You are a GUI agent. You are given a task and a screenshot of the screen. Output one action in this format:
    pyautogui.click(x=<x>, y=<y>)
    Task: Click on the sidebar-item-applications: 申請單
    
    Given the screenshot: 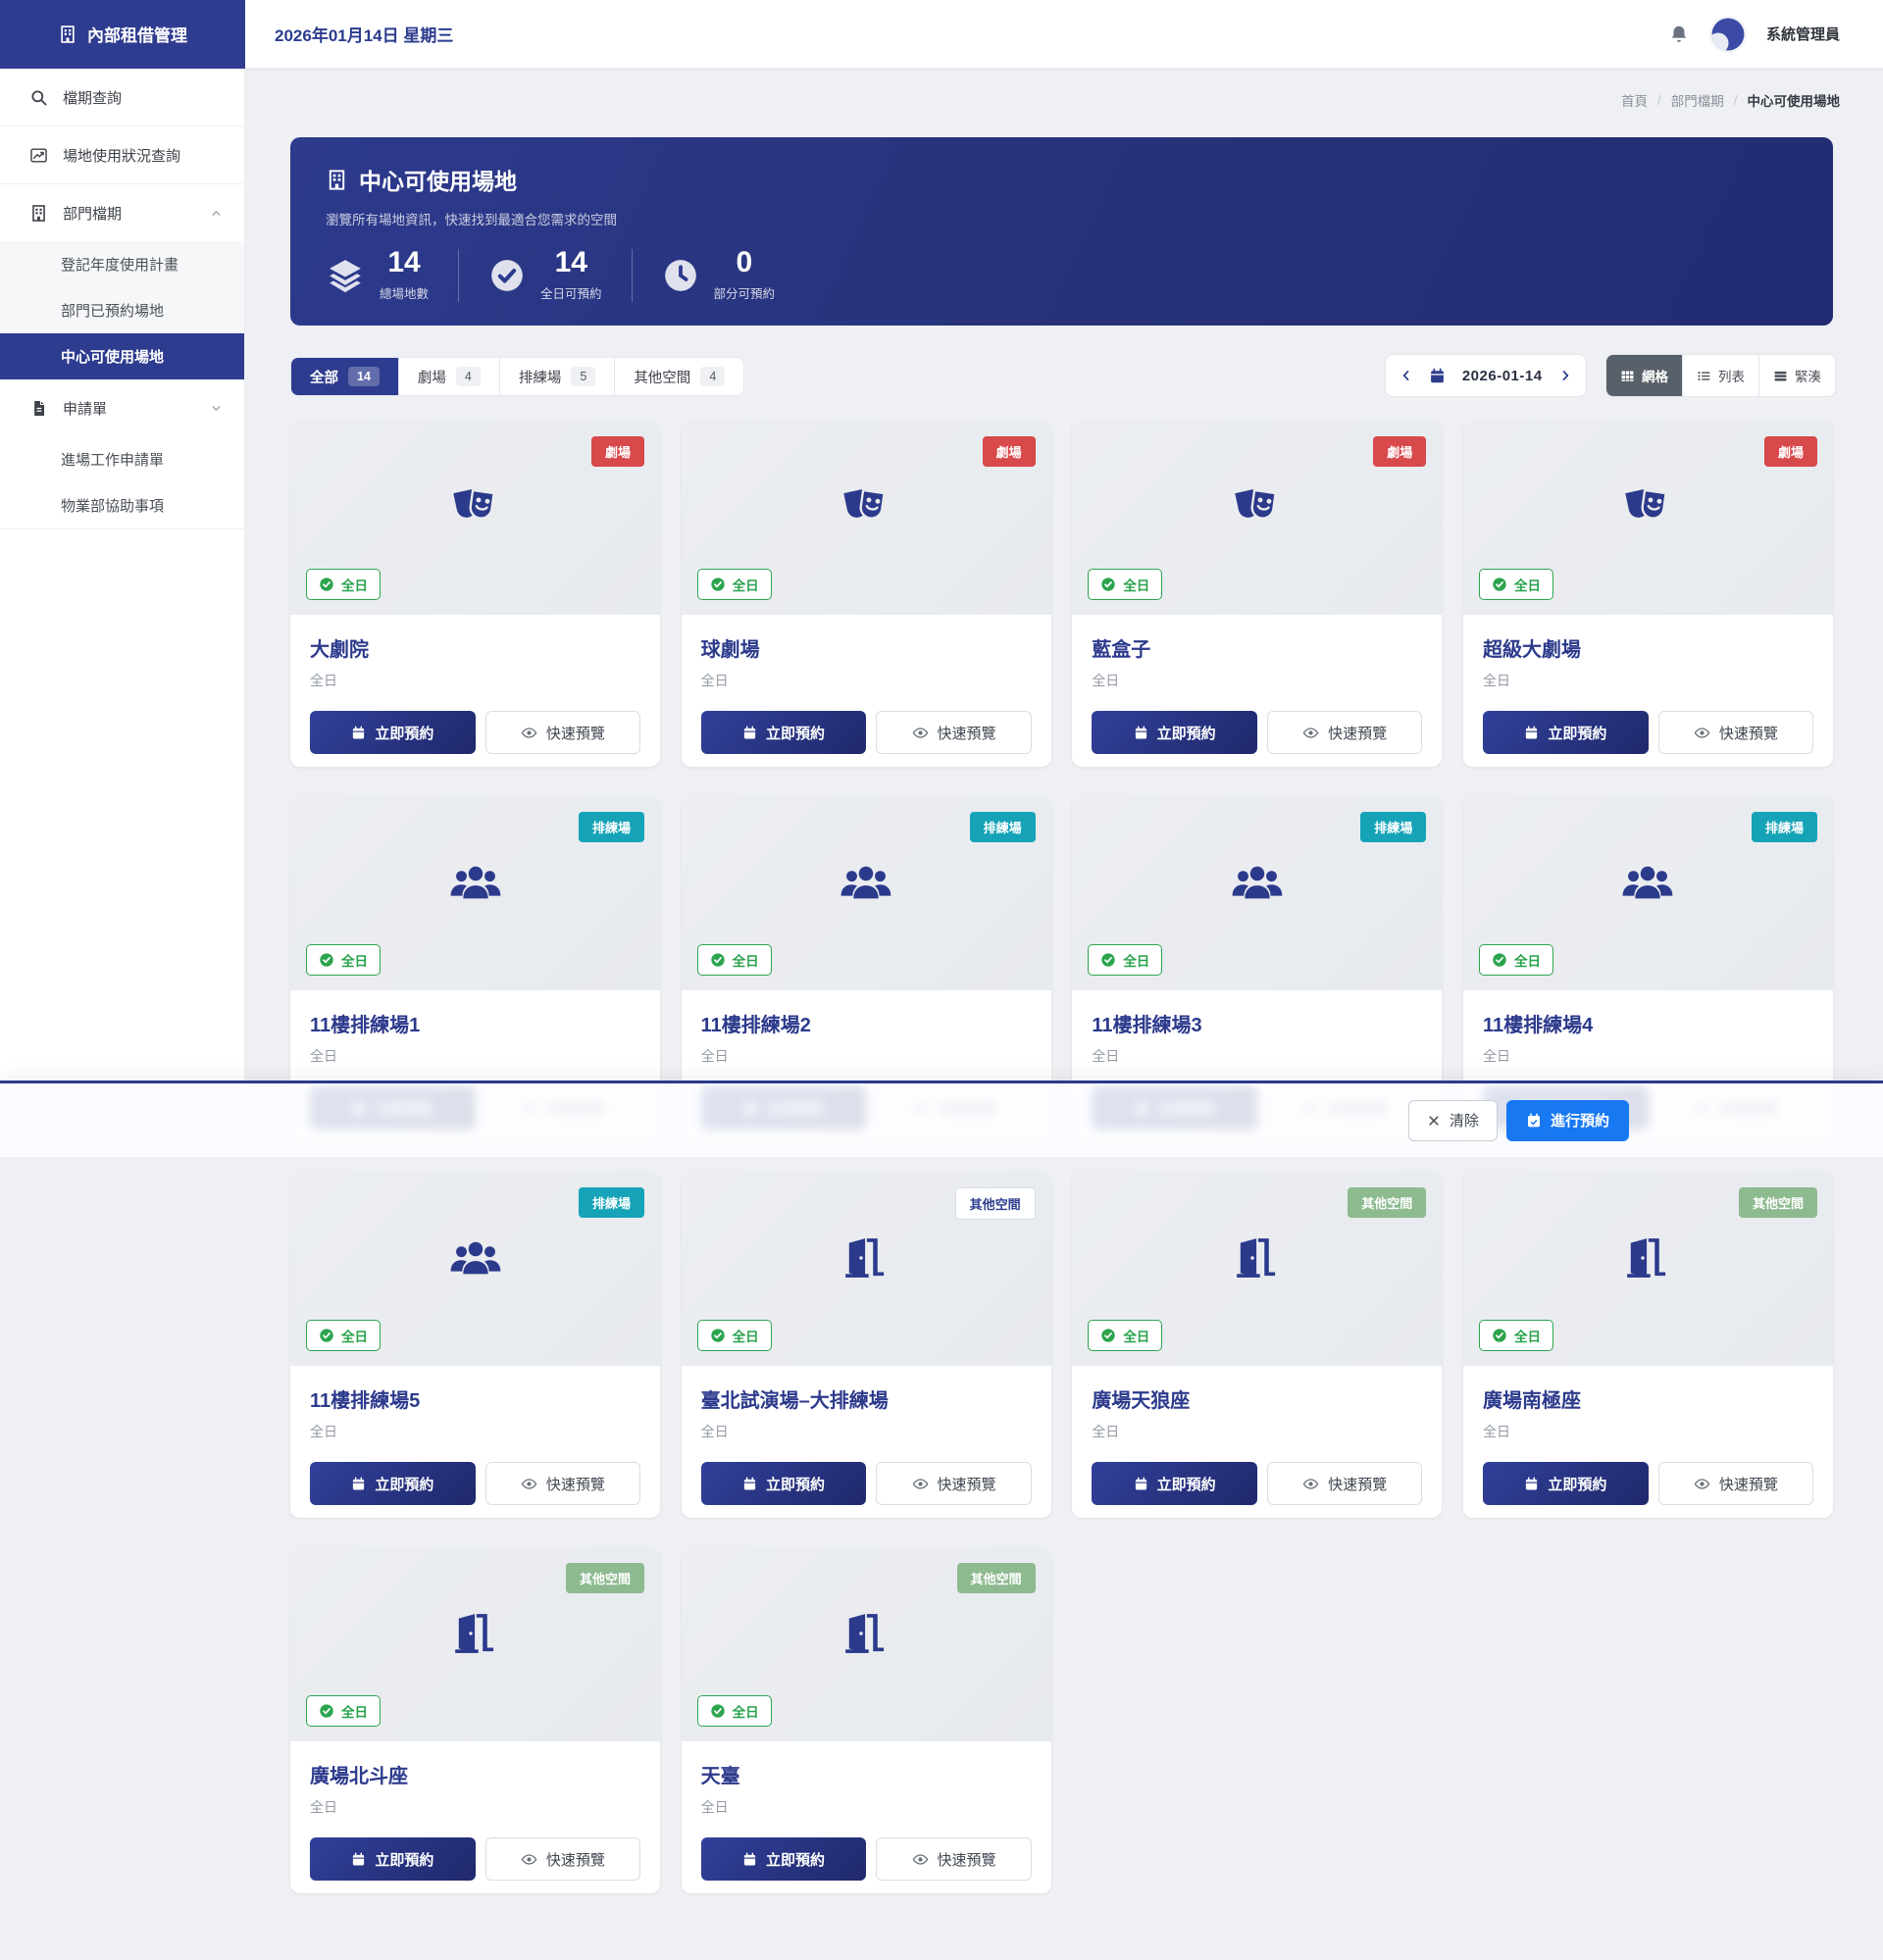 What is the action you would take?
    pyautogui.click(x=122, y=407)
    